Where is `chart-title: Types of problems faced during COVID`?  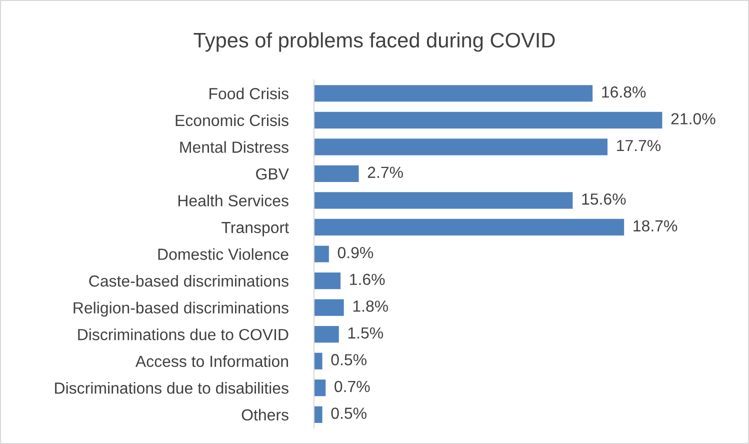
chart-title: Types of problems faced during COVID is located at coordinates (374, 42).